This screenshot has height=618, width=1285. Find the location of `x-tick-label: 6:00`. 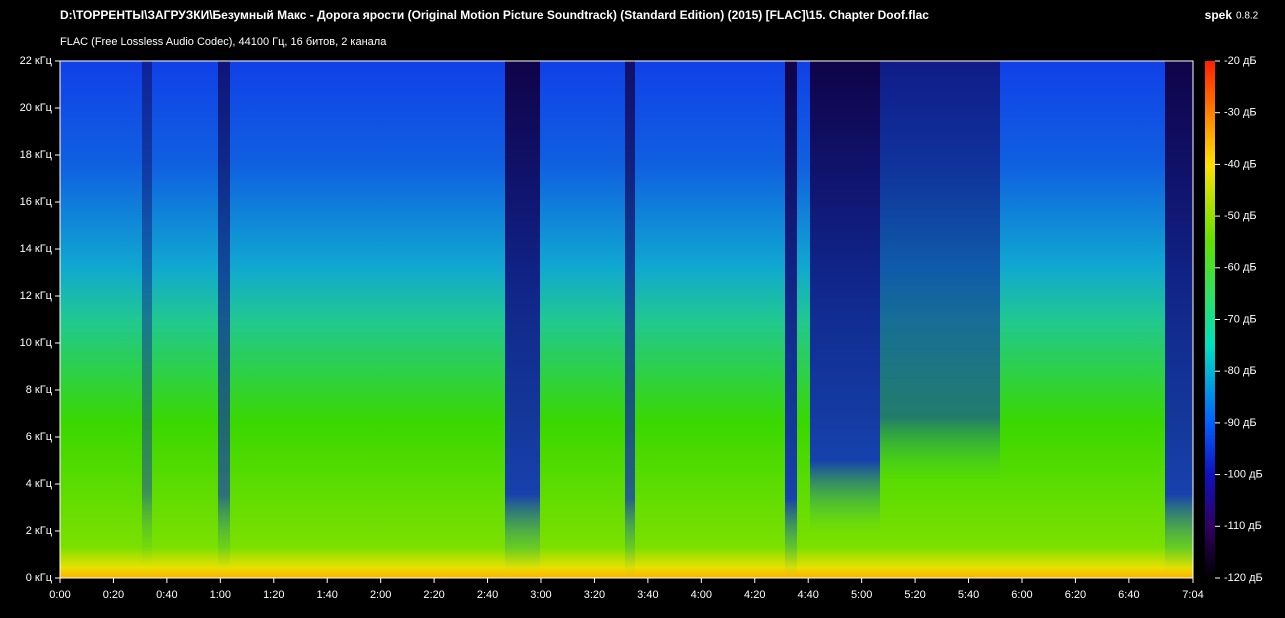

x-tick-label: 6:00 is located at coordinates (1021, 595).